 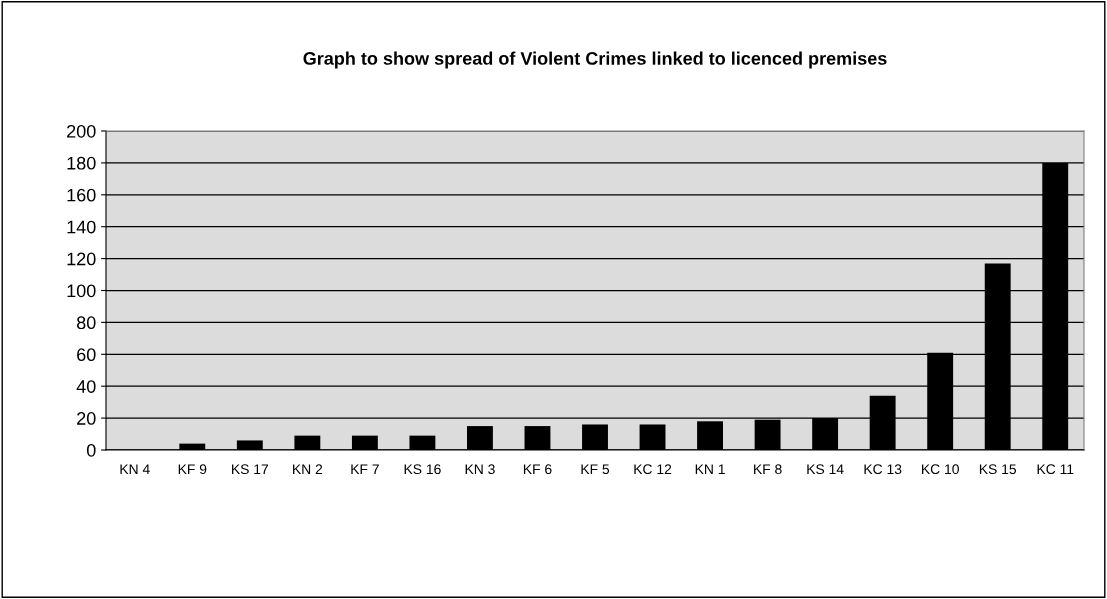 What do you see at coordinates (135, 469) in the screenshot?
I see `x-tick-label: KN 4` at bounding box center [135, 469].